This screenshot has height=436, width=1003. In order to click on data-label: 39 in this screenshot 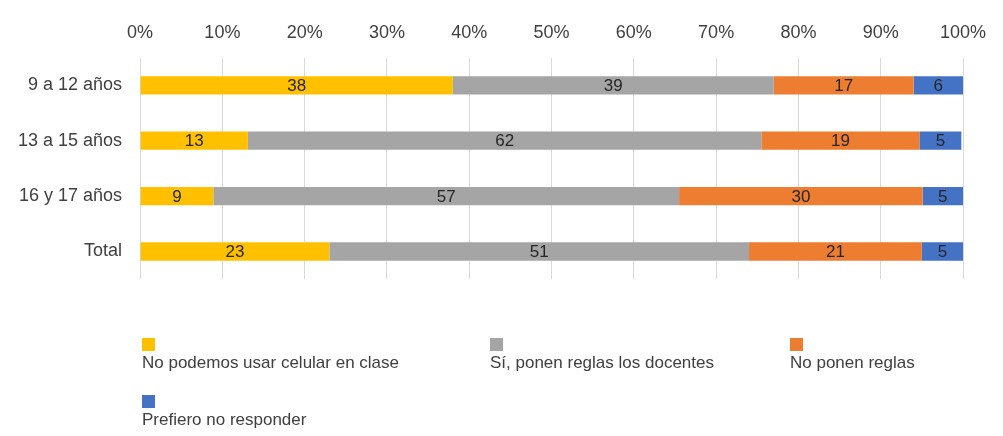, I will do `click(613, 85)`.